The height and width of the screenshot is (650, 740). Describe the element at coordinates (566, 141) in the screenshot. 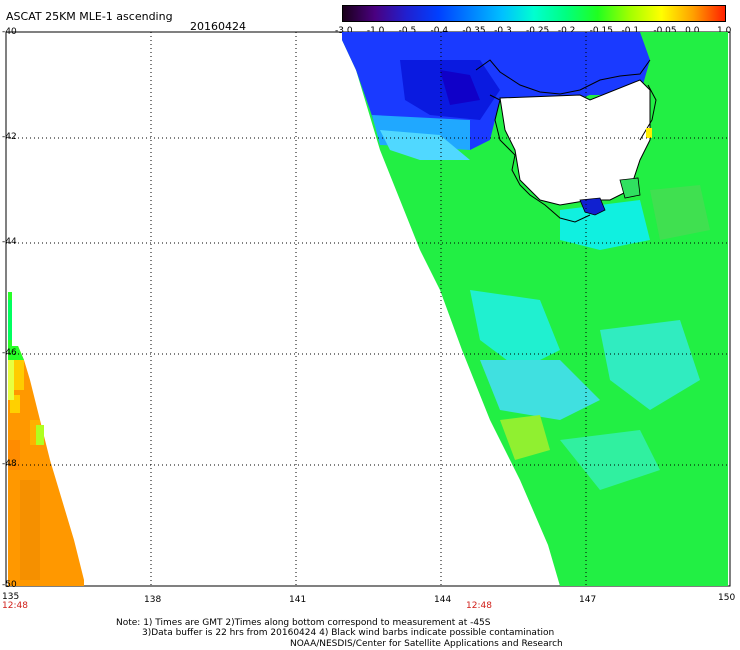

I see `tasmania-land` at that location.